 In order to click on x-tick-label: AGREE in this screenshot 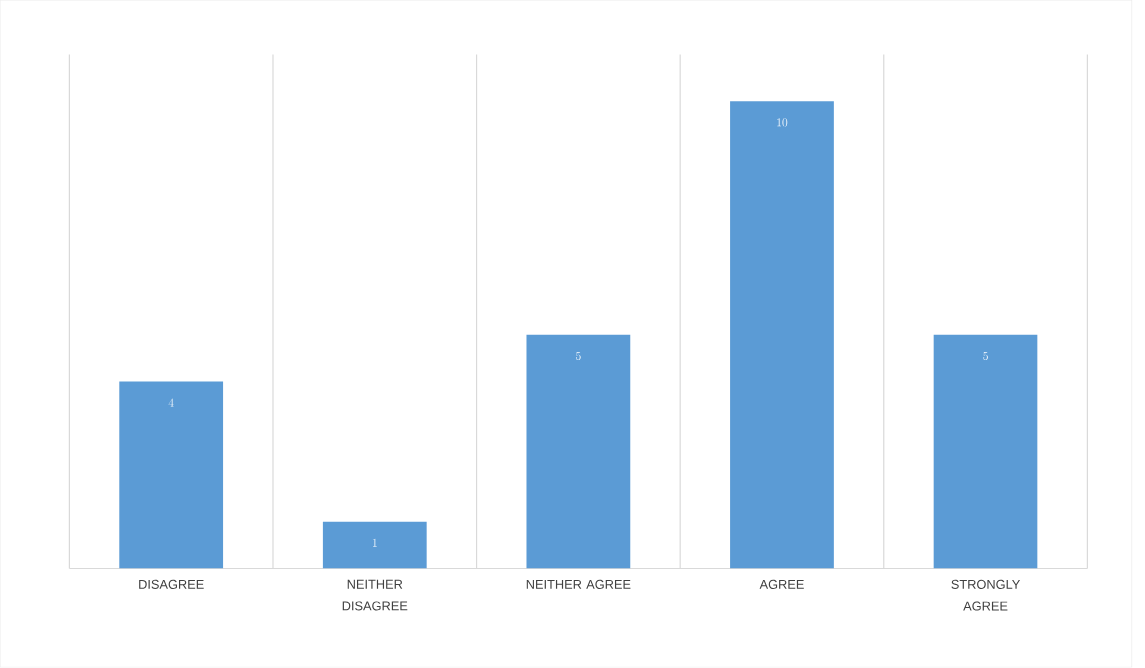, I will do `click(781, 585)`.